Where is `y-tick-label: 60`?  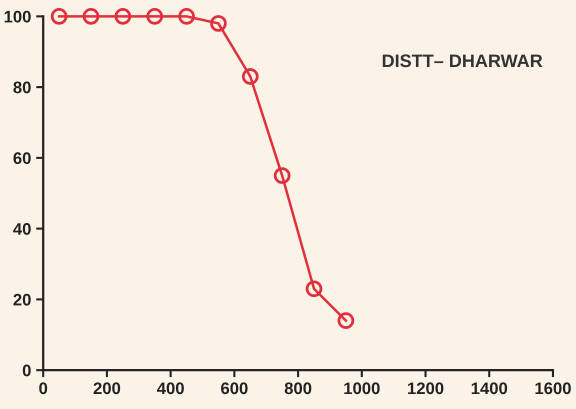
y-tick-label: 60 is located at coordinates (22, 158).